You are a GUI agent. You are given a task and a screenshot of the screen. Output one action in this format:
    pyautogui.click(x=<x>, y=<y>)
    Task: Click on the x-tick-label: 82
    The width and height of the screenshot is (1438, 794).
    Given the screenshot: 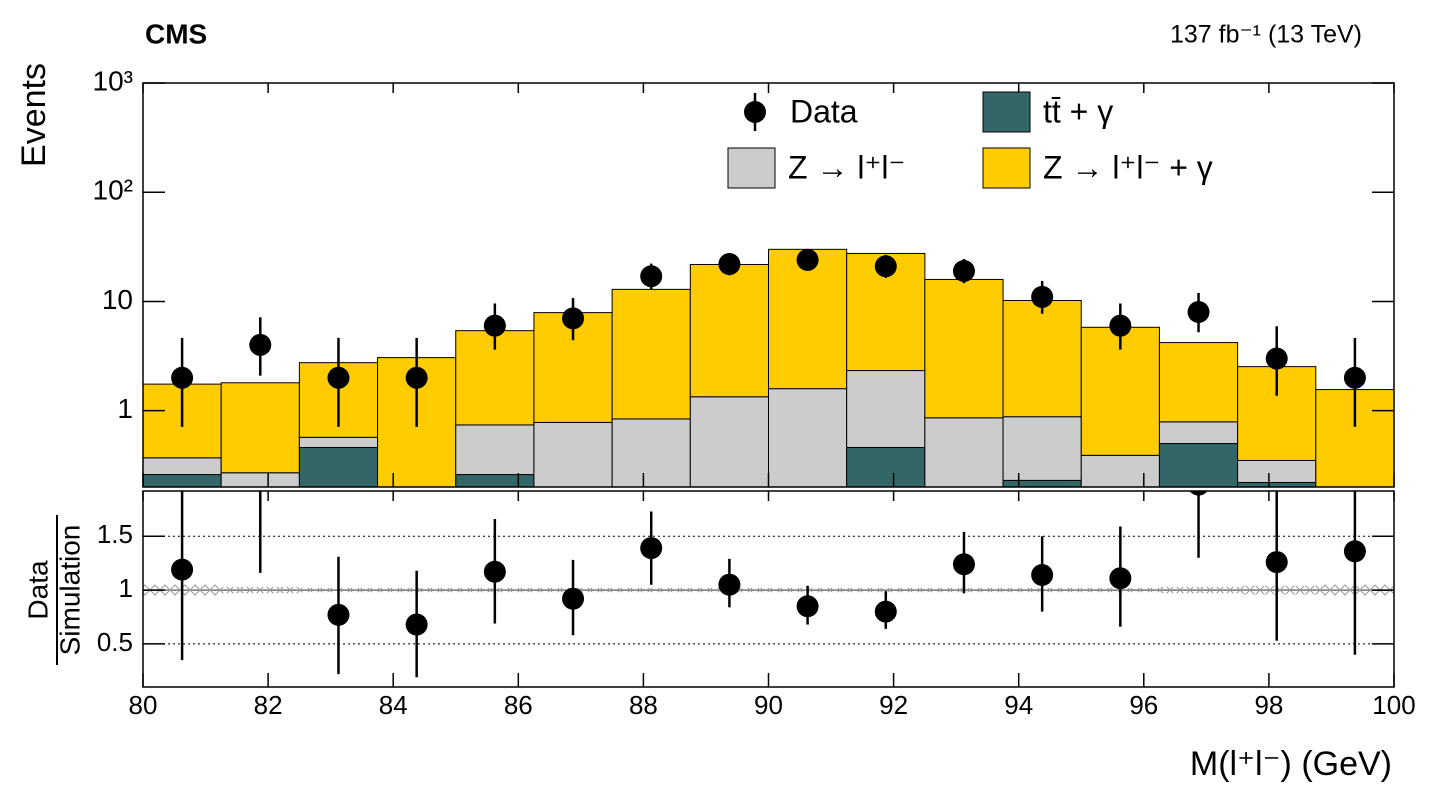 What is the action you would take?
    pyautogui.click(x=268, y=705)
    